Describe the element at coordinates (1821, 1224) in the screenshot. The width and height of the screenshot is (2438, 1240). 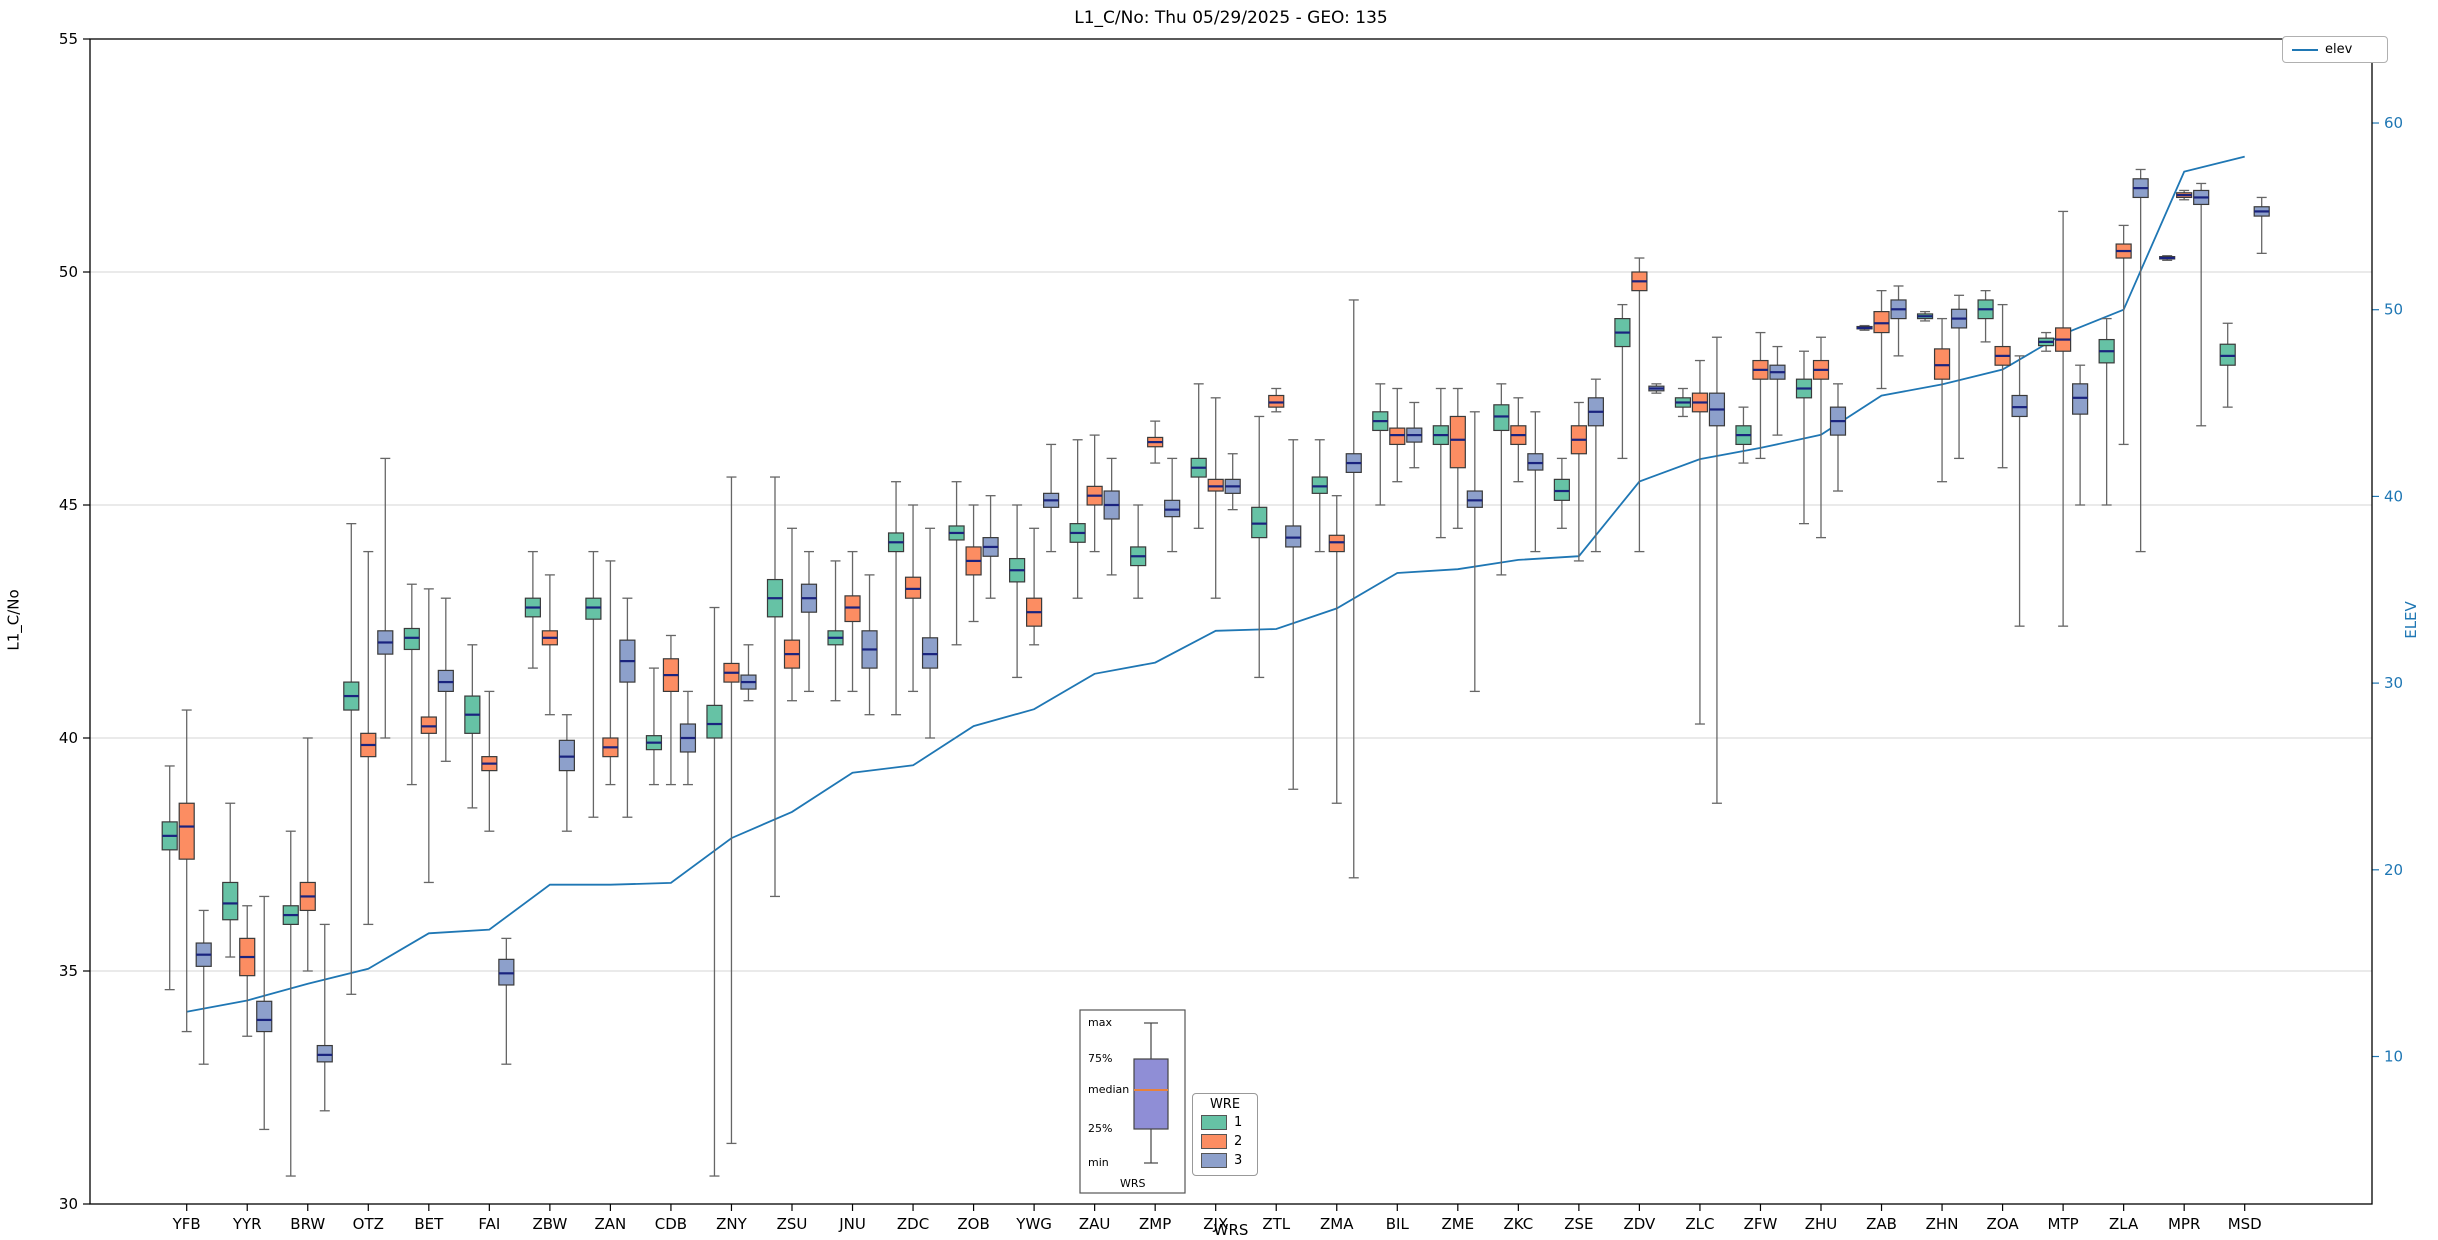
I see `svg-text: ZHU` at that location.